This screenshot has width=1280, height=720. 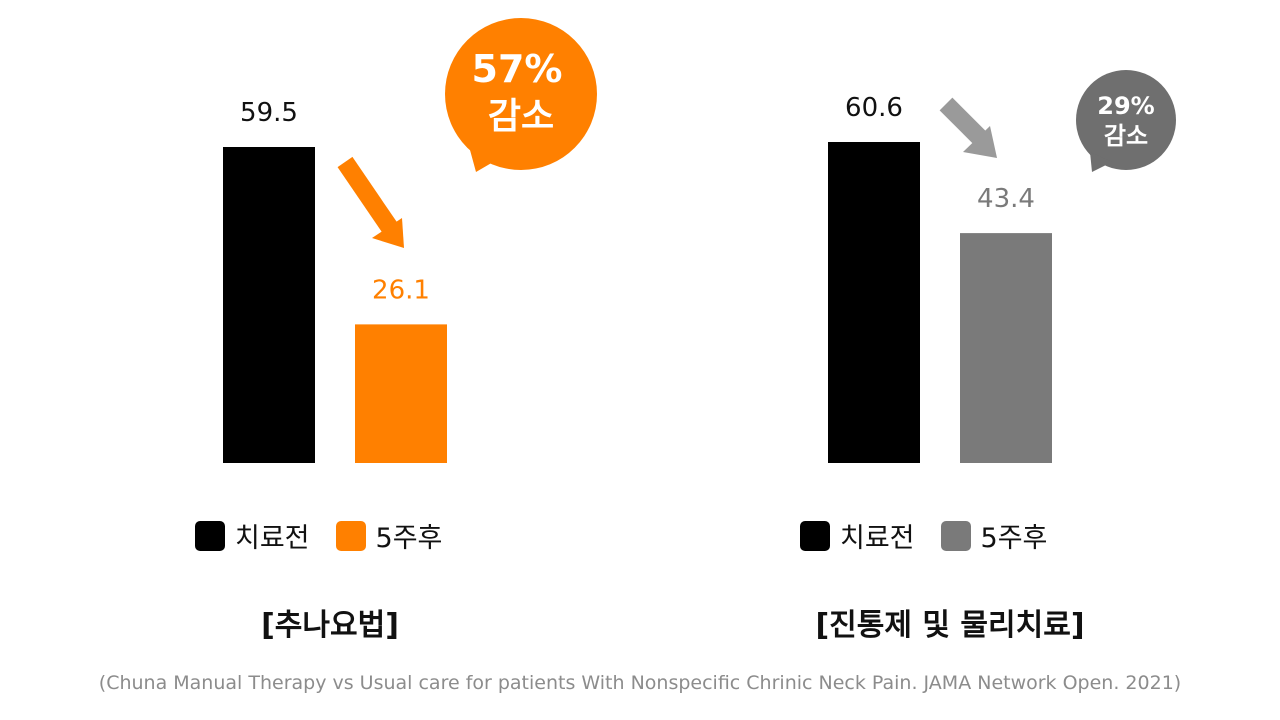 What do you see at coordinates (950, 625) in the screenshot?
I see `panel-title: [진통제 및 물리치료]` at bounding box center [950, 625].